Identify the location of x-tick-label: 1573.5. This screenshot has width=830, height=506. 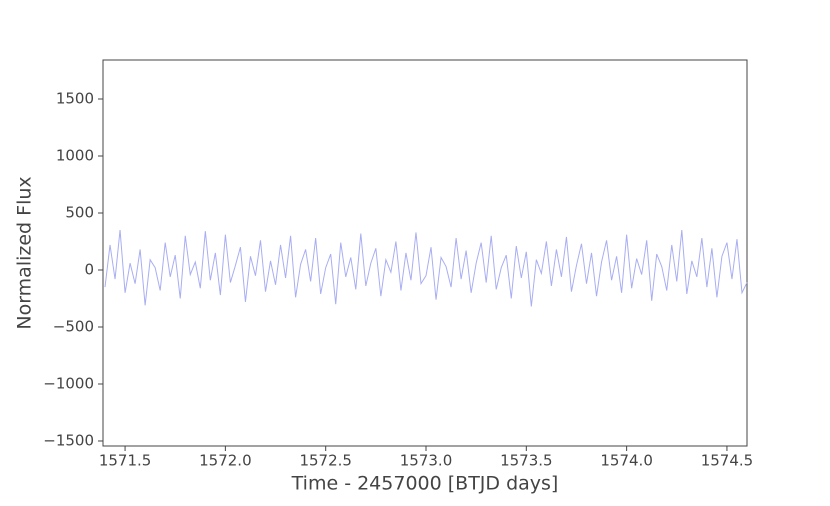
(526, 461).